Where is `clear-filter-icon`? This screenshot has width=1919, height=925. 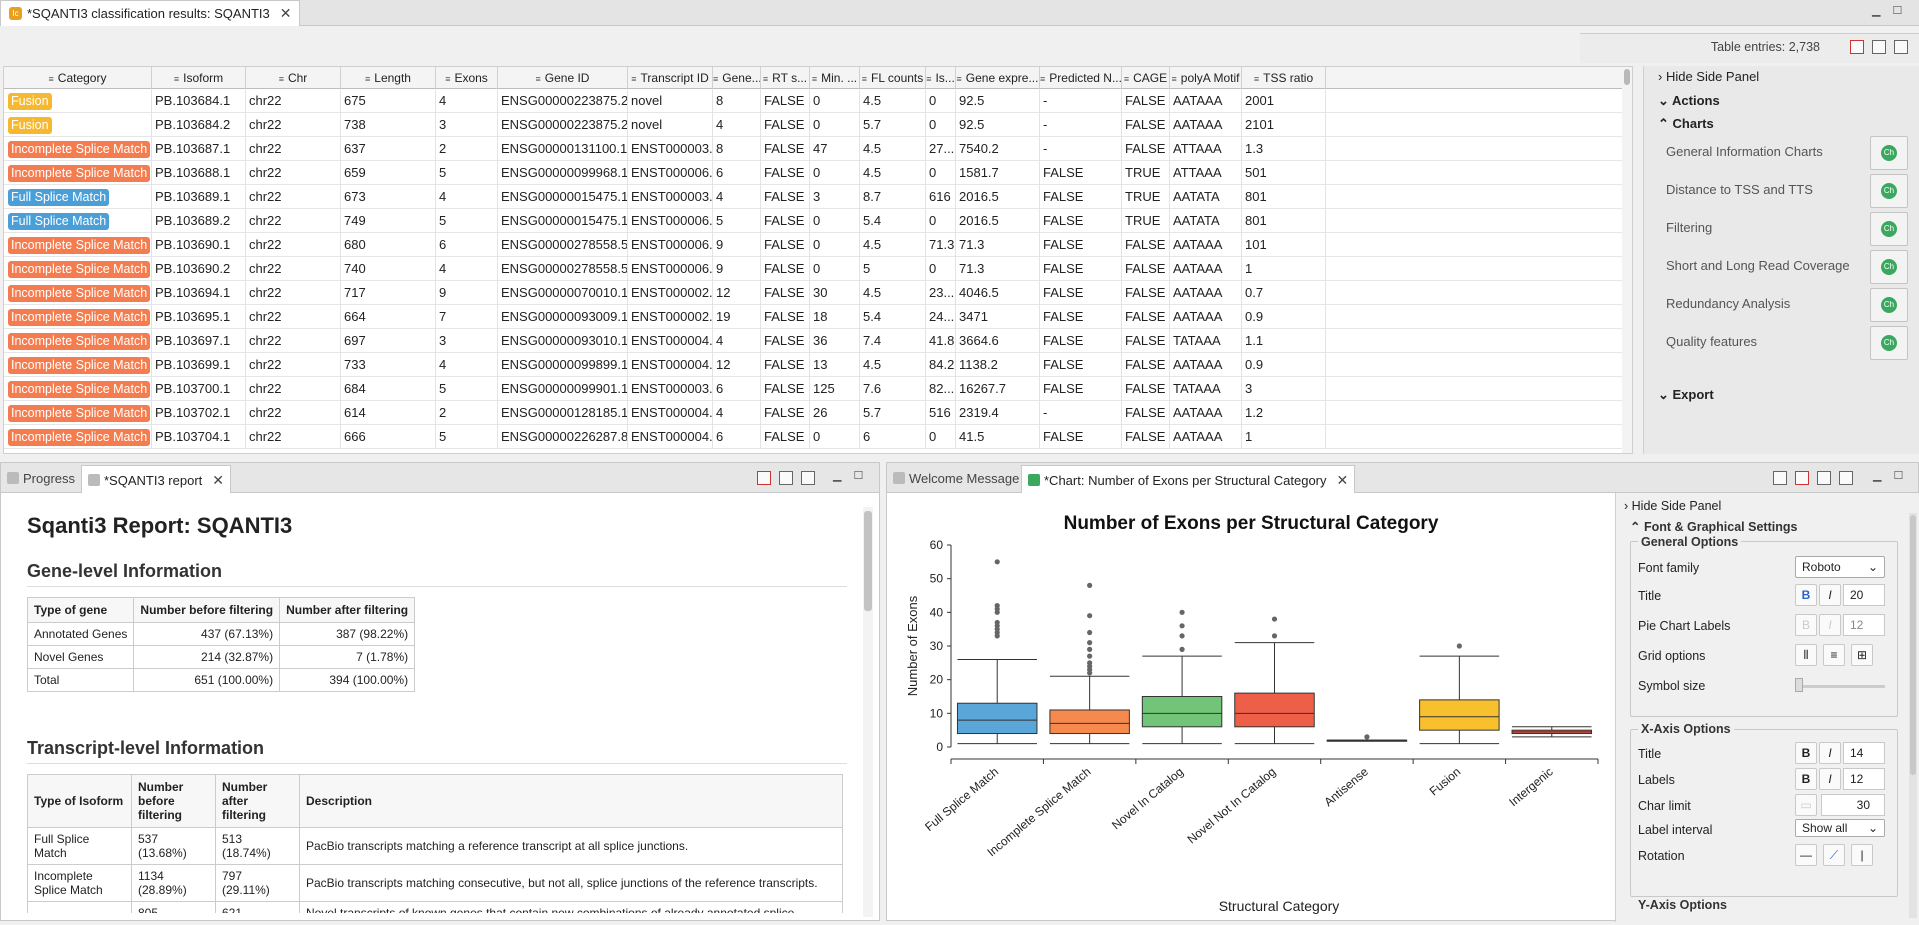
clear-filter-icon is located at coordinates (1857, 47).